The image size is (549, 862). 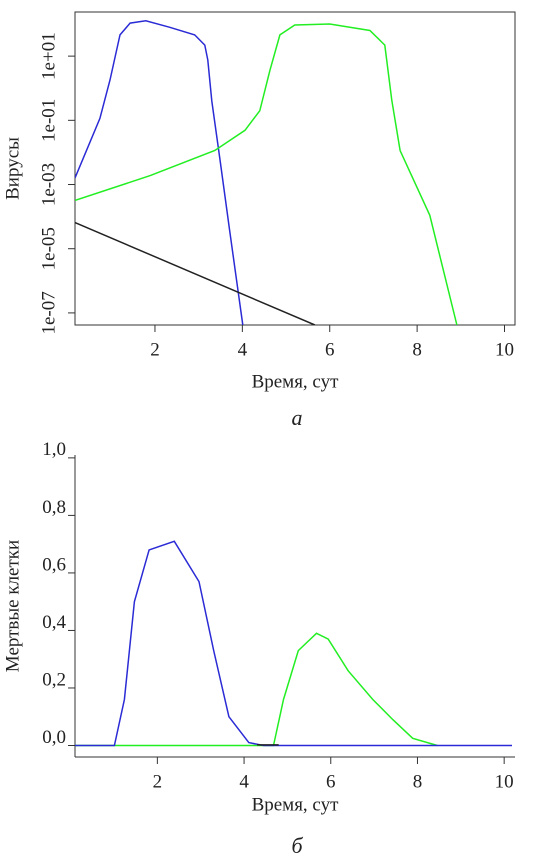 What do you see at coordinates (48, 312) in the screenshot?
I see `y-tick-label: 1e-07` at bounding box center [48, 312].